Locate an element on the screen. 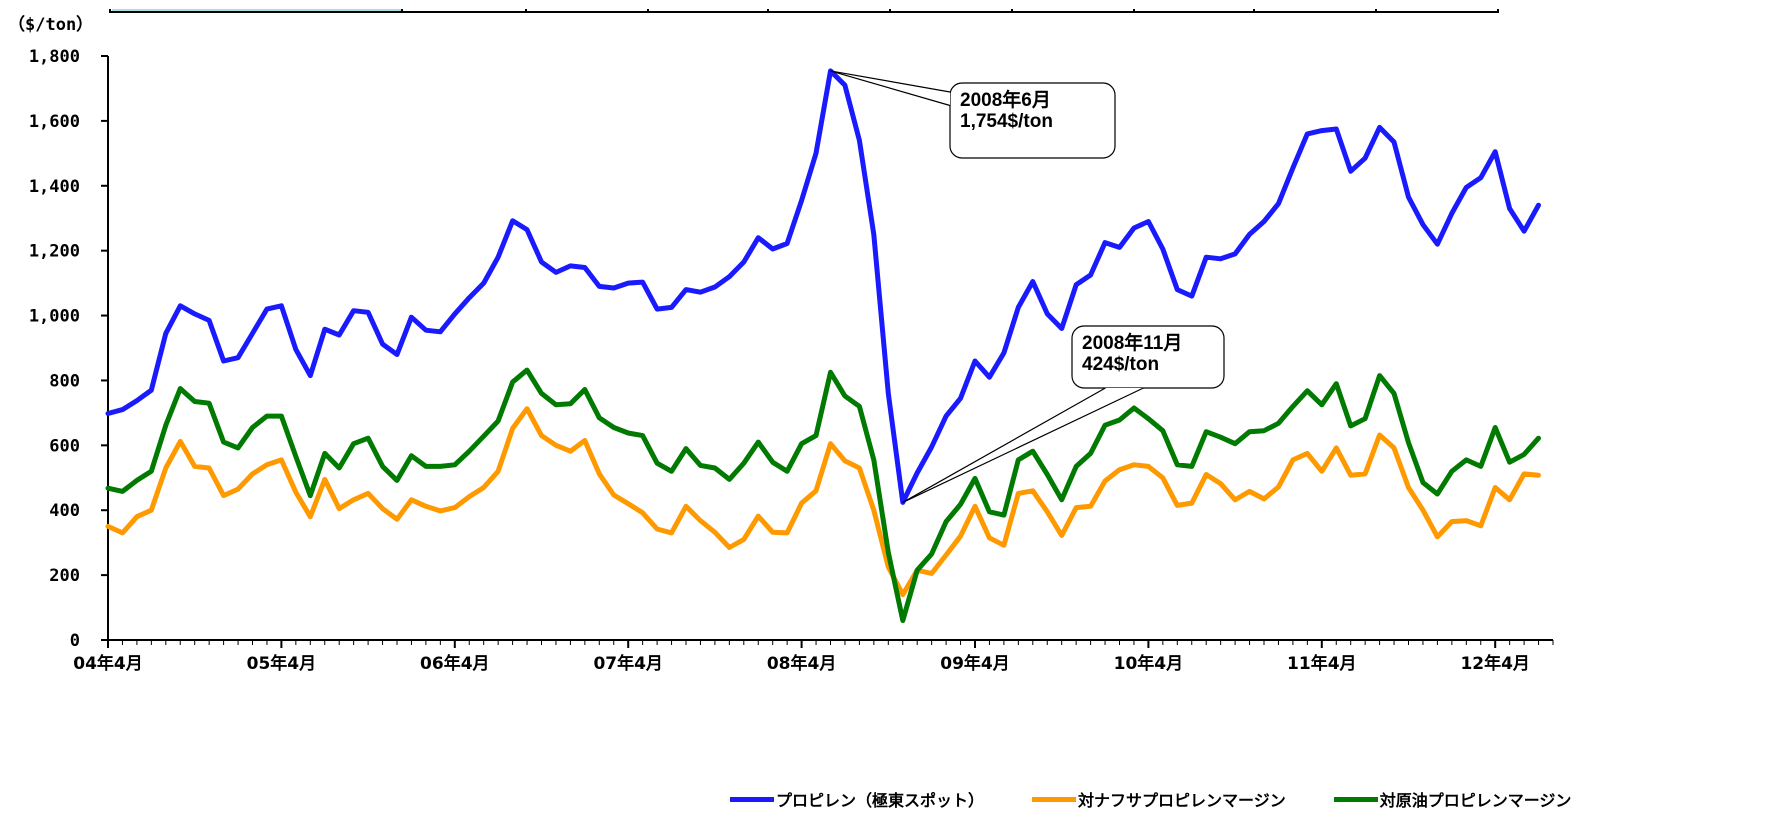 This screenshot has width=1765, height=815. y-axis-unit-label: （$/ton） is located at coordinates (51, 25).